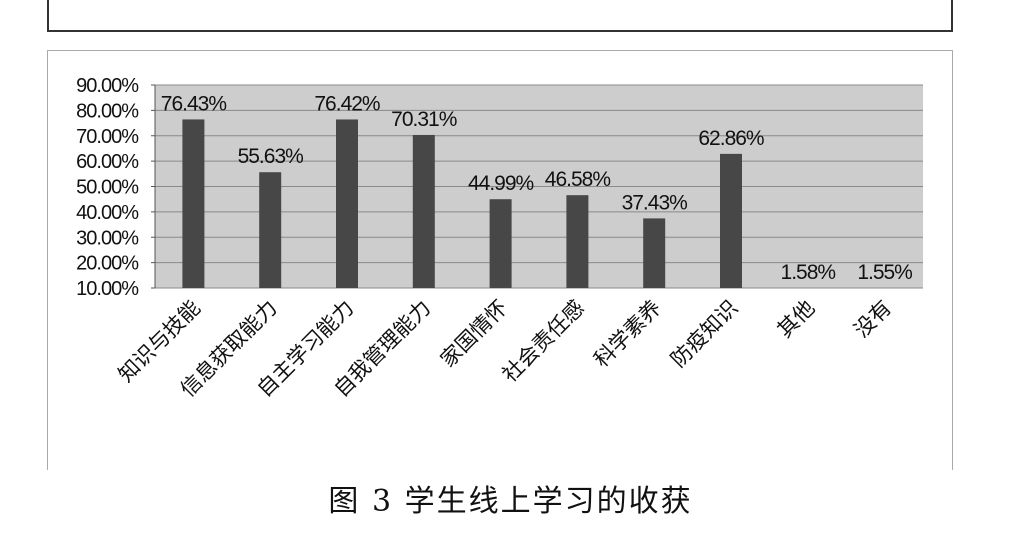 The height and width of the screenshot is (553, 1021). What do you see at coordinates (107, 289) in the screenshot?
I see `y-tick-label: 10.00%` at bounding box center [107, 289].